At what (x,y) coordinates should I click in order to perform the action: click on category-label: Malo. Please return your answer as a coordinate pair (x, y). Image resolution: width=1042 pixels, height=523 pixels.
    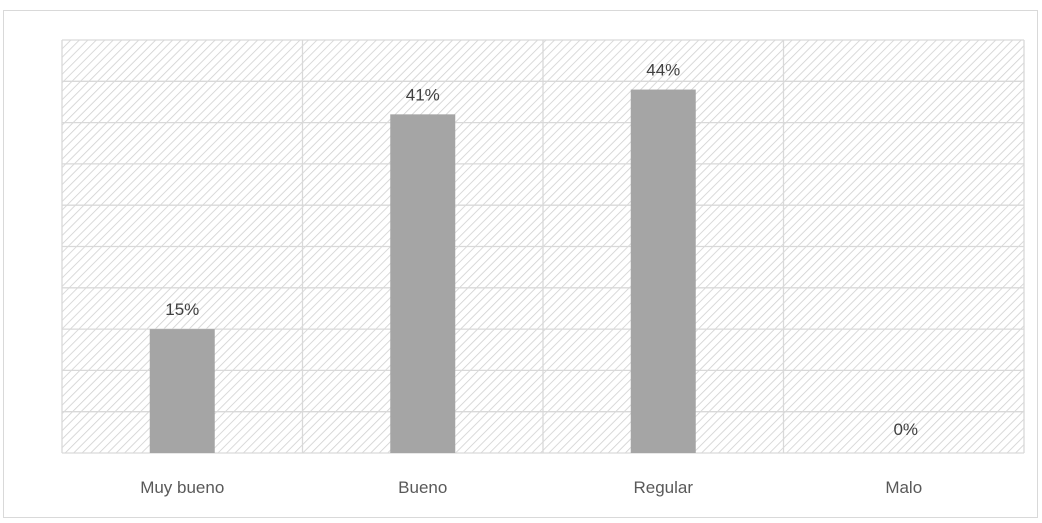
    Looking at the image, I should click on (903, 487).